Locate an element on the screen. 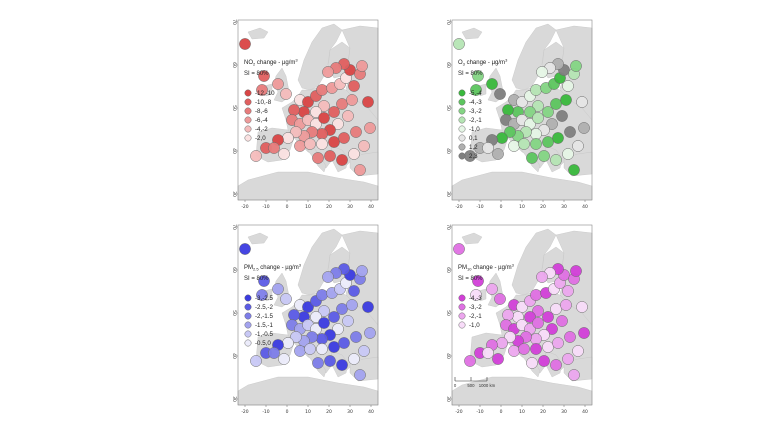 The height and width of the screenshot is (432, 760). legend-title: PM10 change - µg/m3 is located at coordinates (486, 267).